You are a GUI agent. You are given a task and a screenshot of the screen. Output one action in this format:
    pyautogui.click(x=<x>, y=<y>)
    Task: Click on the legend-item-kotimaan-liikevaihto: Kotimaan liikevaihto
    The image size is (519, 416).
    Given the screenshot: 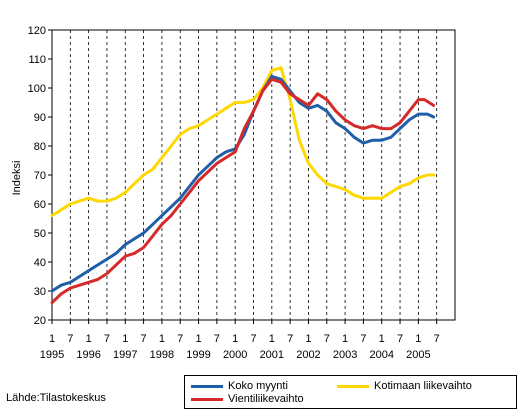 What is the action you would take?
    pyautogui.click(x=404, y=386)
    